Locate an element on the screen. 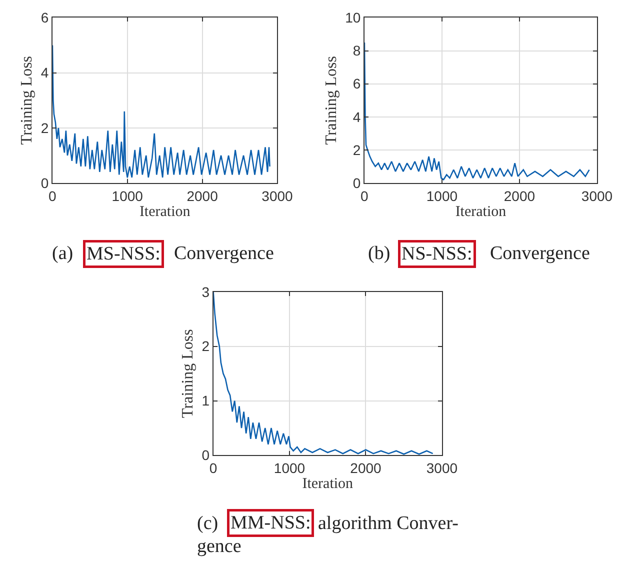  y-tick-label: 8 is located at coordinates (356, 50).